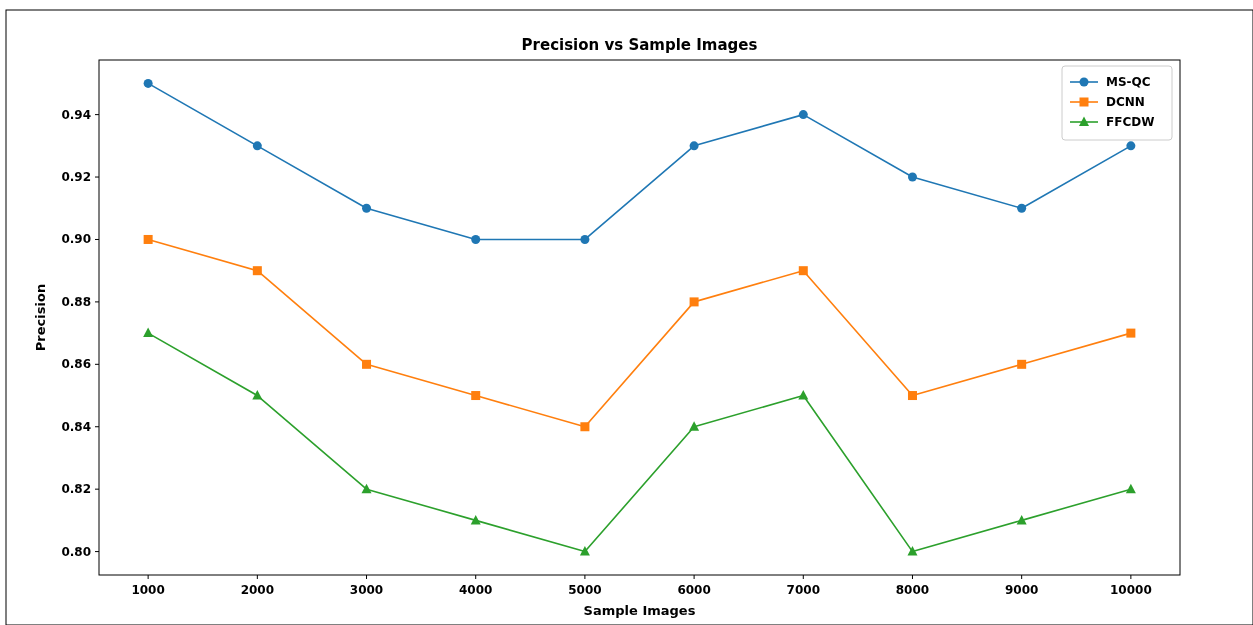 The height and width of the screenshot is (625, 1253). Describe the element at coordinates (476, 590) in the screenshot. I see `x-tick-label: 4000` at that location.